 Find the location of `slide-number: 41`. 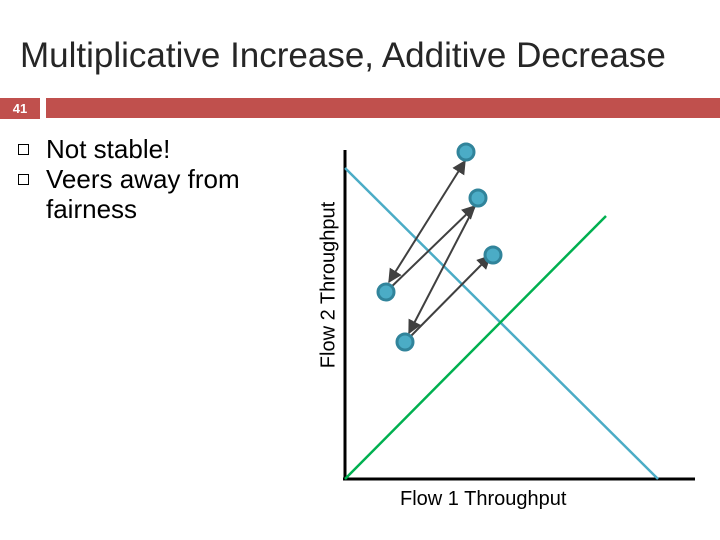

slide-number: 41 is located at coordinates (20, 108).